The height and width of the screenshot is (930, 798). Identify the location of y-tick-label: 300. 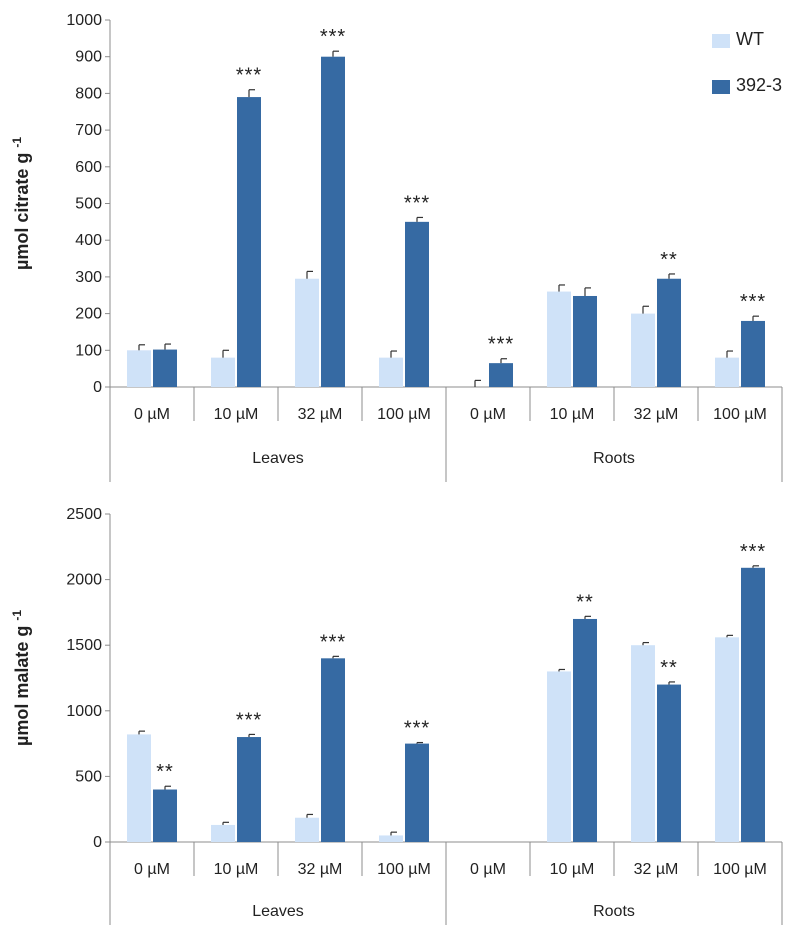
(88, 277).